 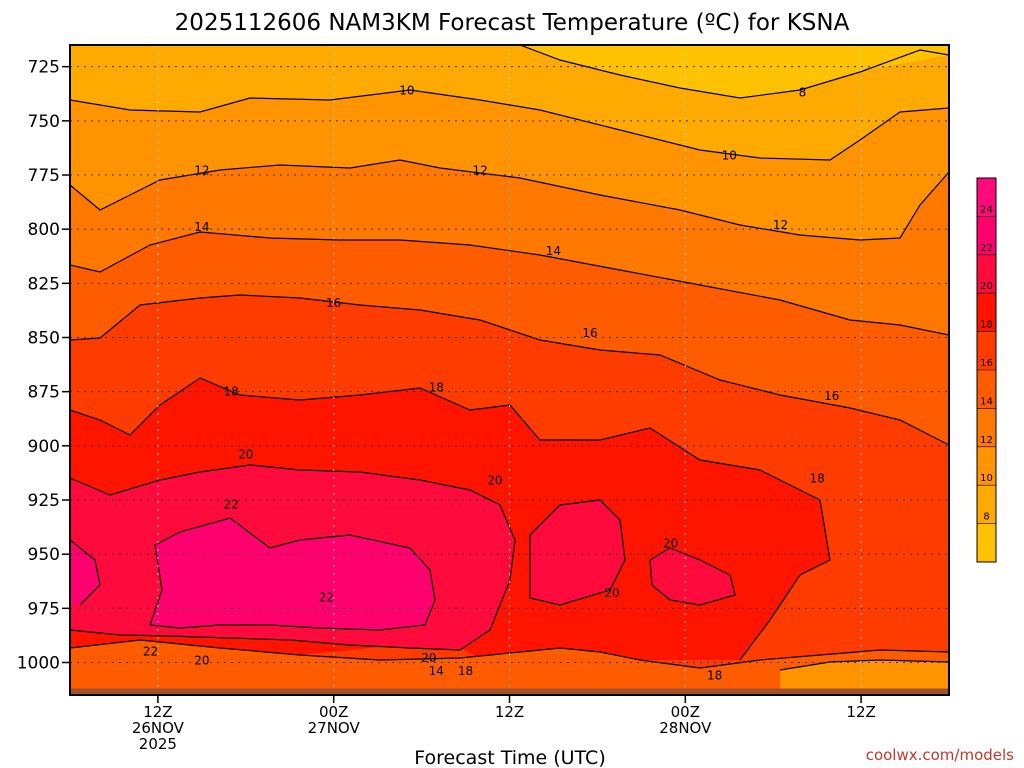 I want to click on band-20-22-c, so click(x=692, y=576).